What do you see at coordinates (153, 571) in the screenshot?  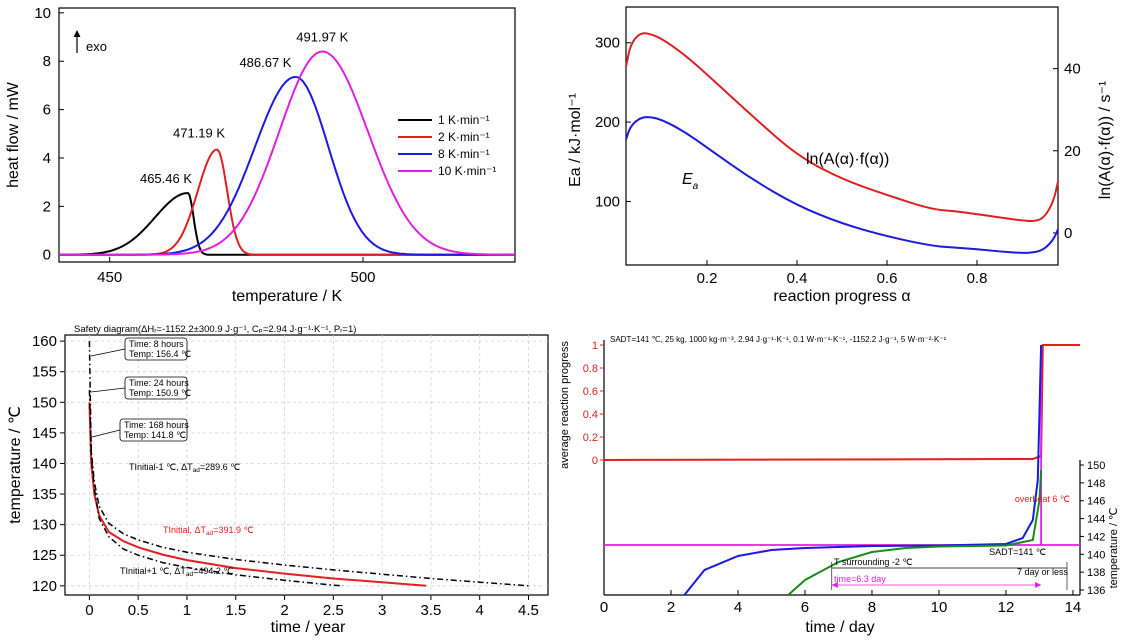 I see `label-part: TInitial+1 ℃, ΔT` at bounding box center [153, 571].